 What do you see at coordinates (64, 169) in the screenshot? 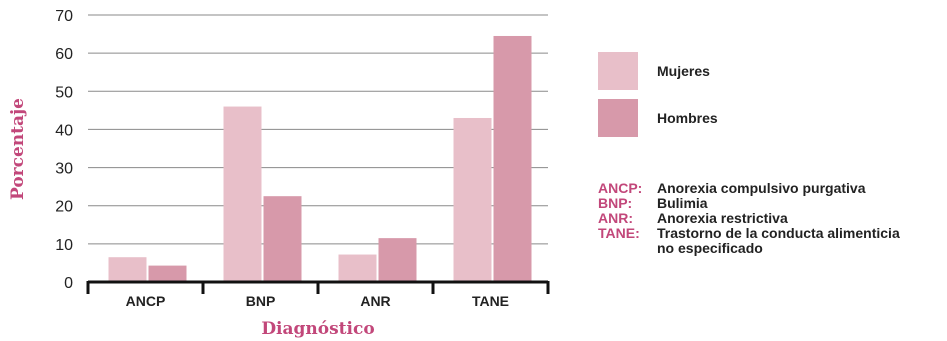
I see `y-tick-label: 30` at bounding box center [64, 169].